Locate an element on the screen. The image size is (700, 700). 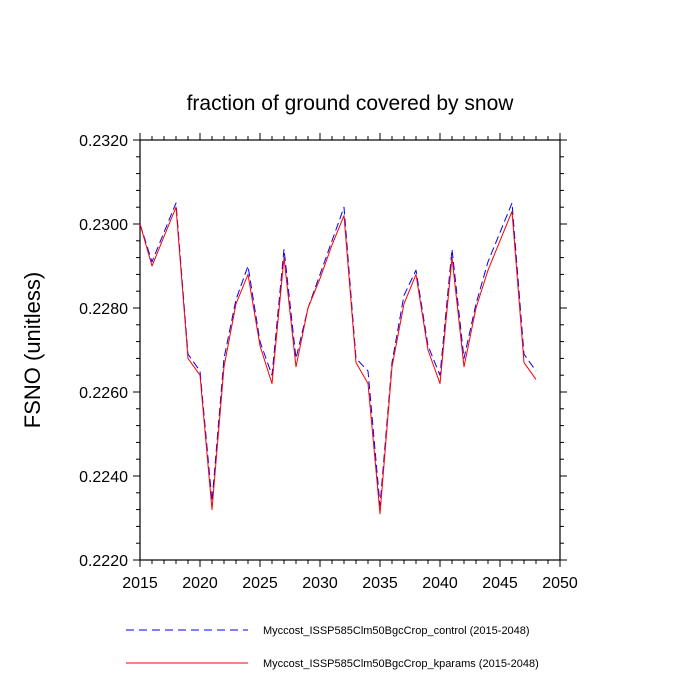
y-tick-label: 0.2300 is located at coordinates (103, 225).